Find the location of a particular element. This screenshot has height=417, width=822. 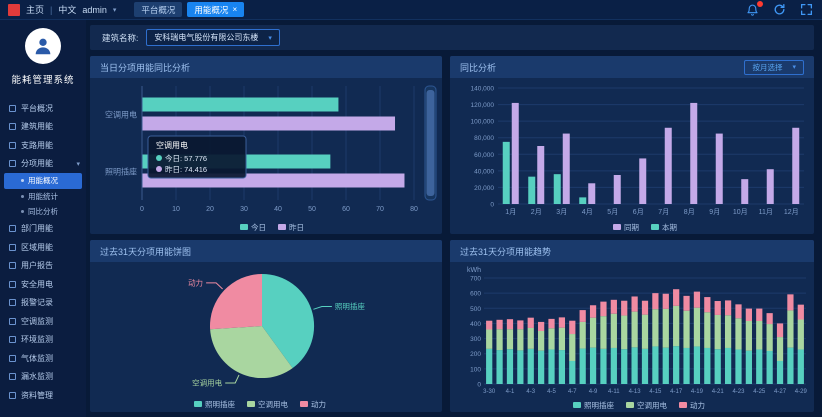

sidebar-item-subitem-energy: 分项用能 ▾ is located at coordinates (43, 164).